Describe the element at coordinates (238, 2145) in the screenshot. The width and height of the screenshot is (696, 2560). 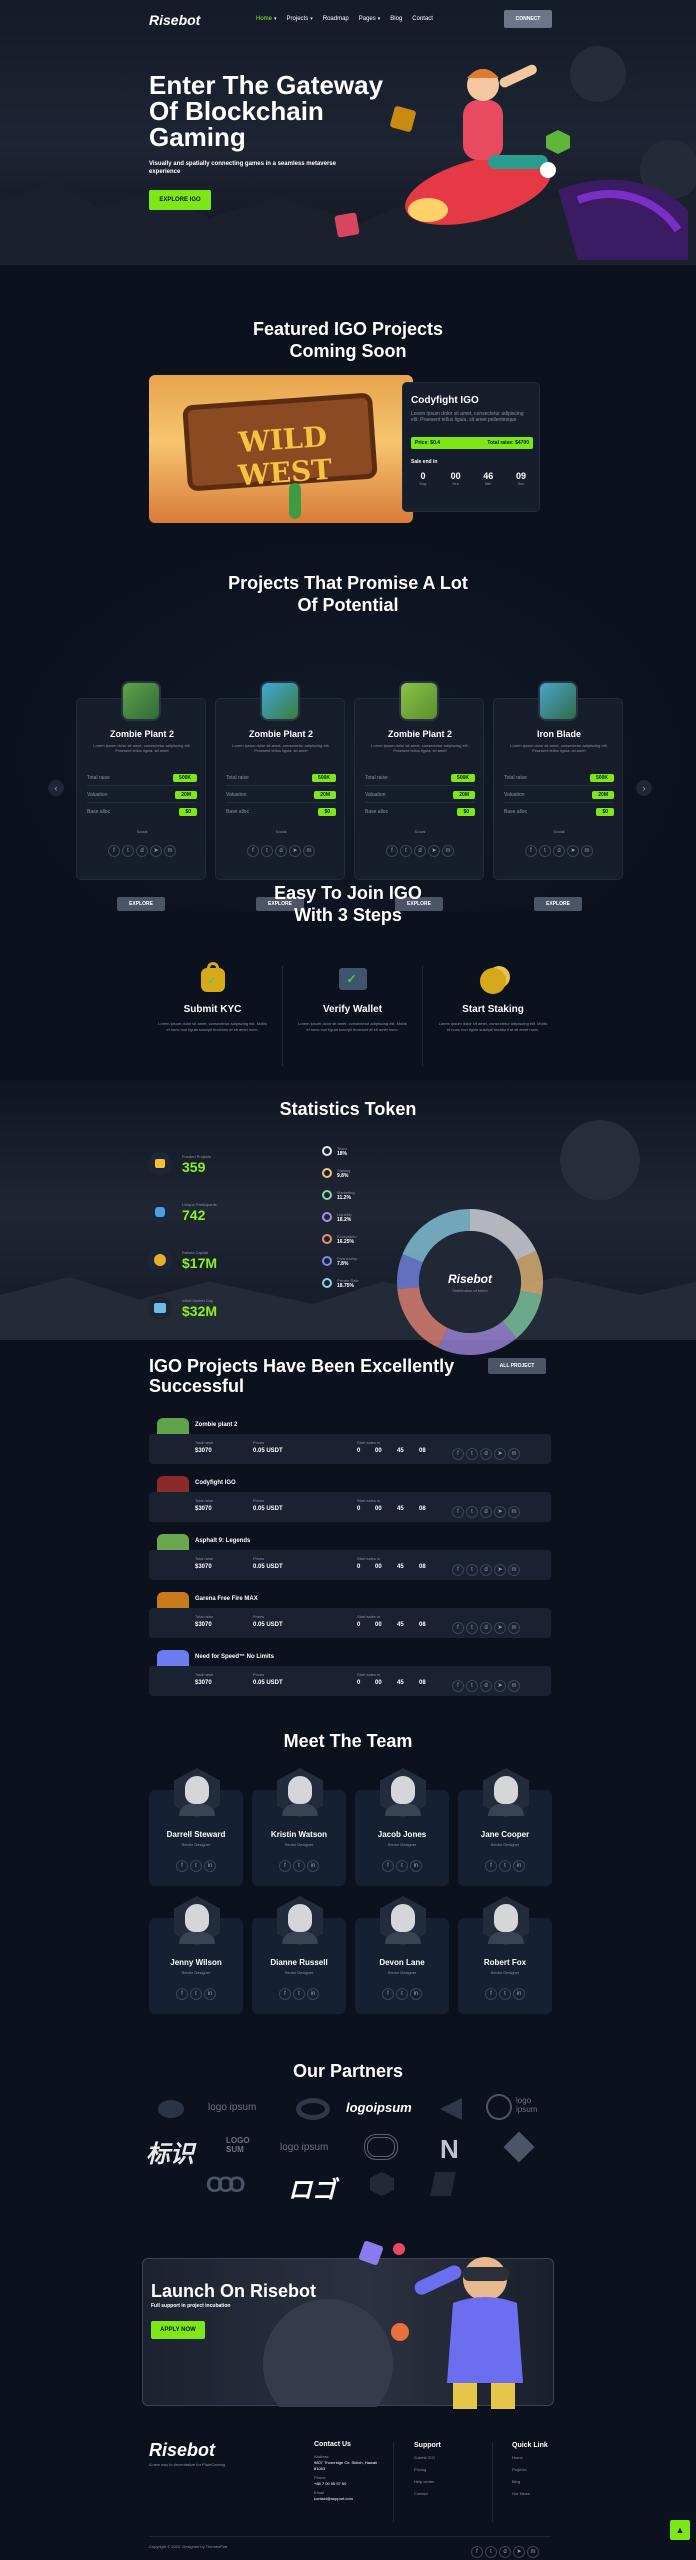
I see `partner-logo: LOGO SUM` at that location.